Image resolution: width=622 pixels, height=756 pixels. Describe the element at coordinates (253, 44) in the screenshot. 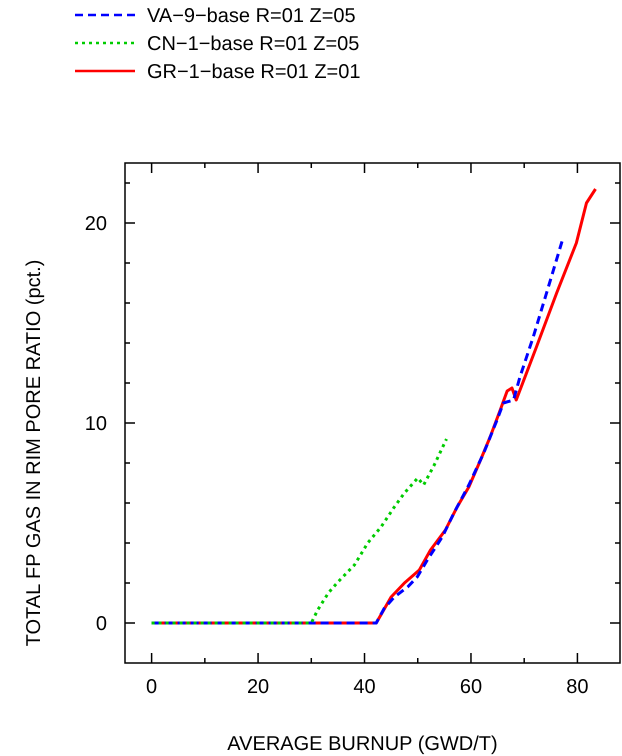

I see `legend-label: CN−1−base R=01 Z=05` at that location.